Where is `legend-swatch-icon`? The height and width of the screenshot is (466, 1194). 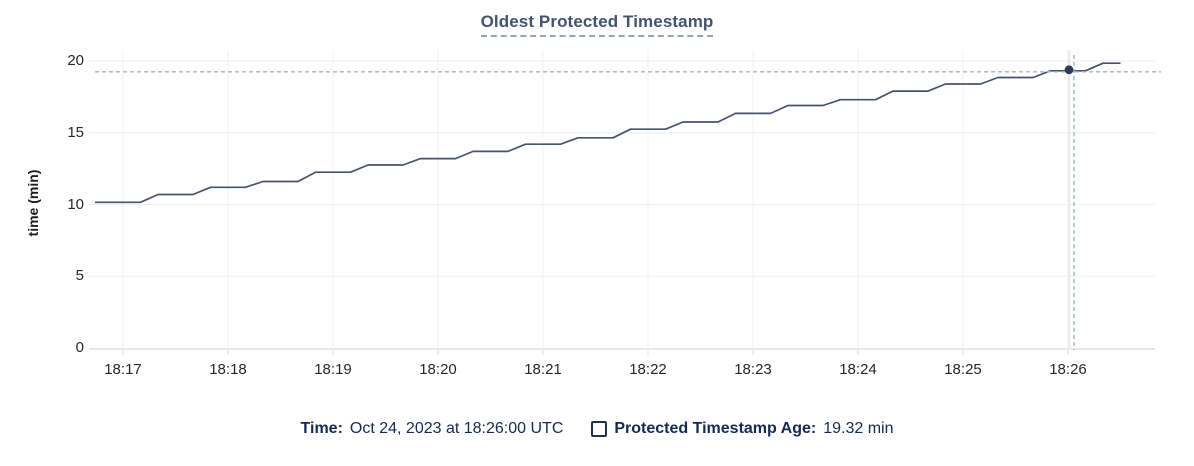 legend-swatch-icon is located at coordinates (599, 429).